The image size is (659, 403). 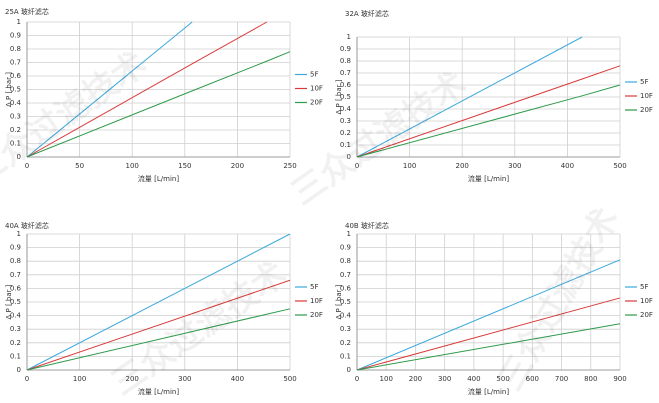 What do you see at coordinates (619, 379) in the screenshot?
I see `x-tick-label: 900` at bounding box center [619, 379].